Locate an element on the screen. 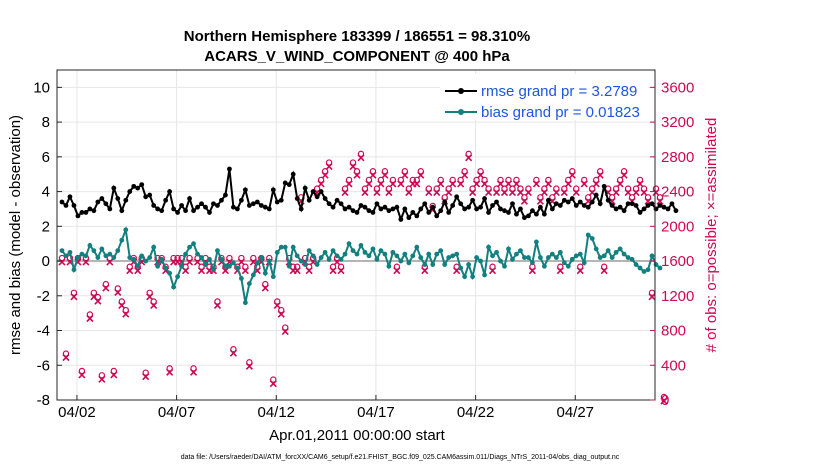  y-right-tick-label: 400 is located at coordinates (673, 365).